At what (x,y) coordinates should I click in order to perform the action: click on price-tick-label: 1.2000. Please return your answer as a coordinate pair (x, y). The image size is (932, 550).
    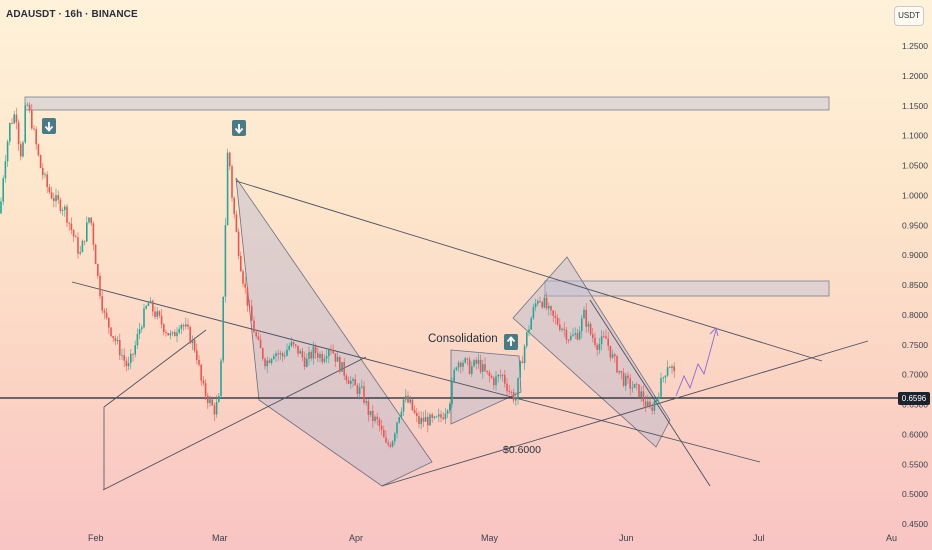
    Looking at the image, I should click on (915, 76).